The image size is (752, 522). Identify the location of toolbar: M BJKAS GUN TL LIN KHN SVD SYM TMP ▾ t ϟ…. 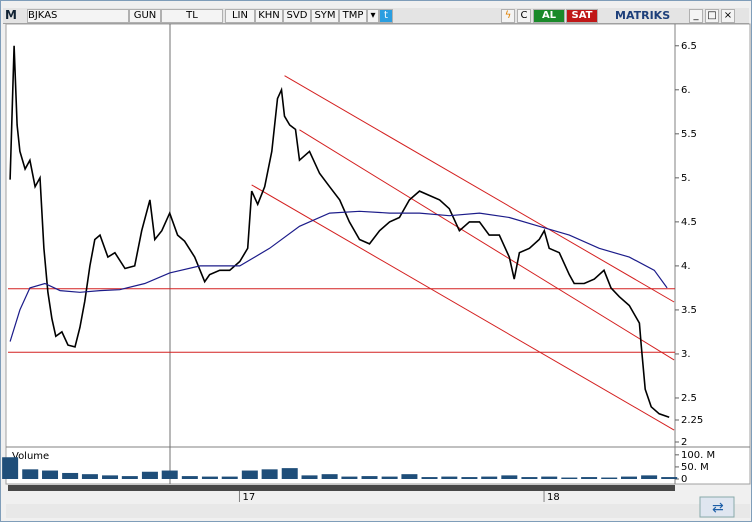
(376, 16).